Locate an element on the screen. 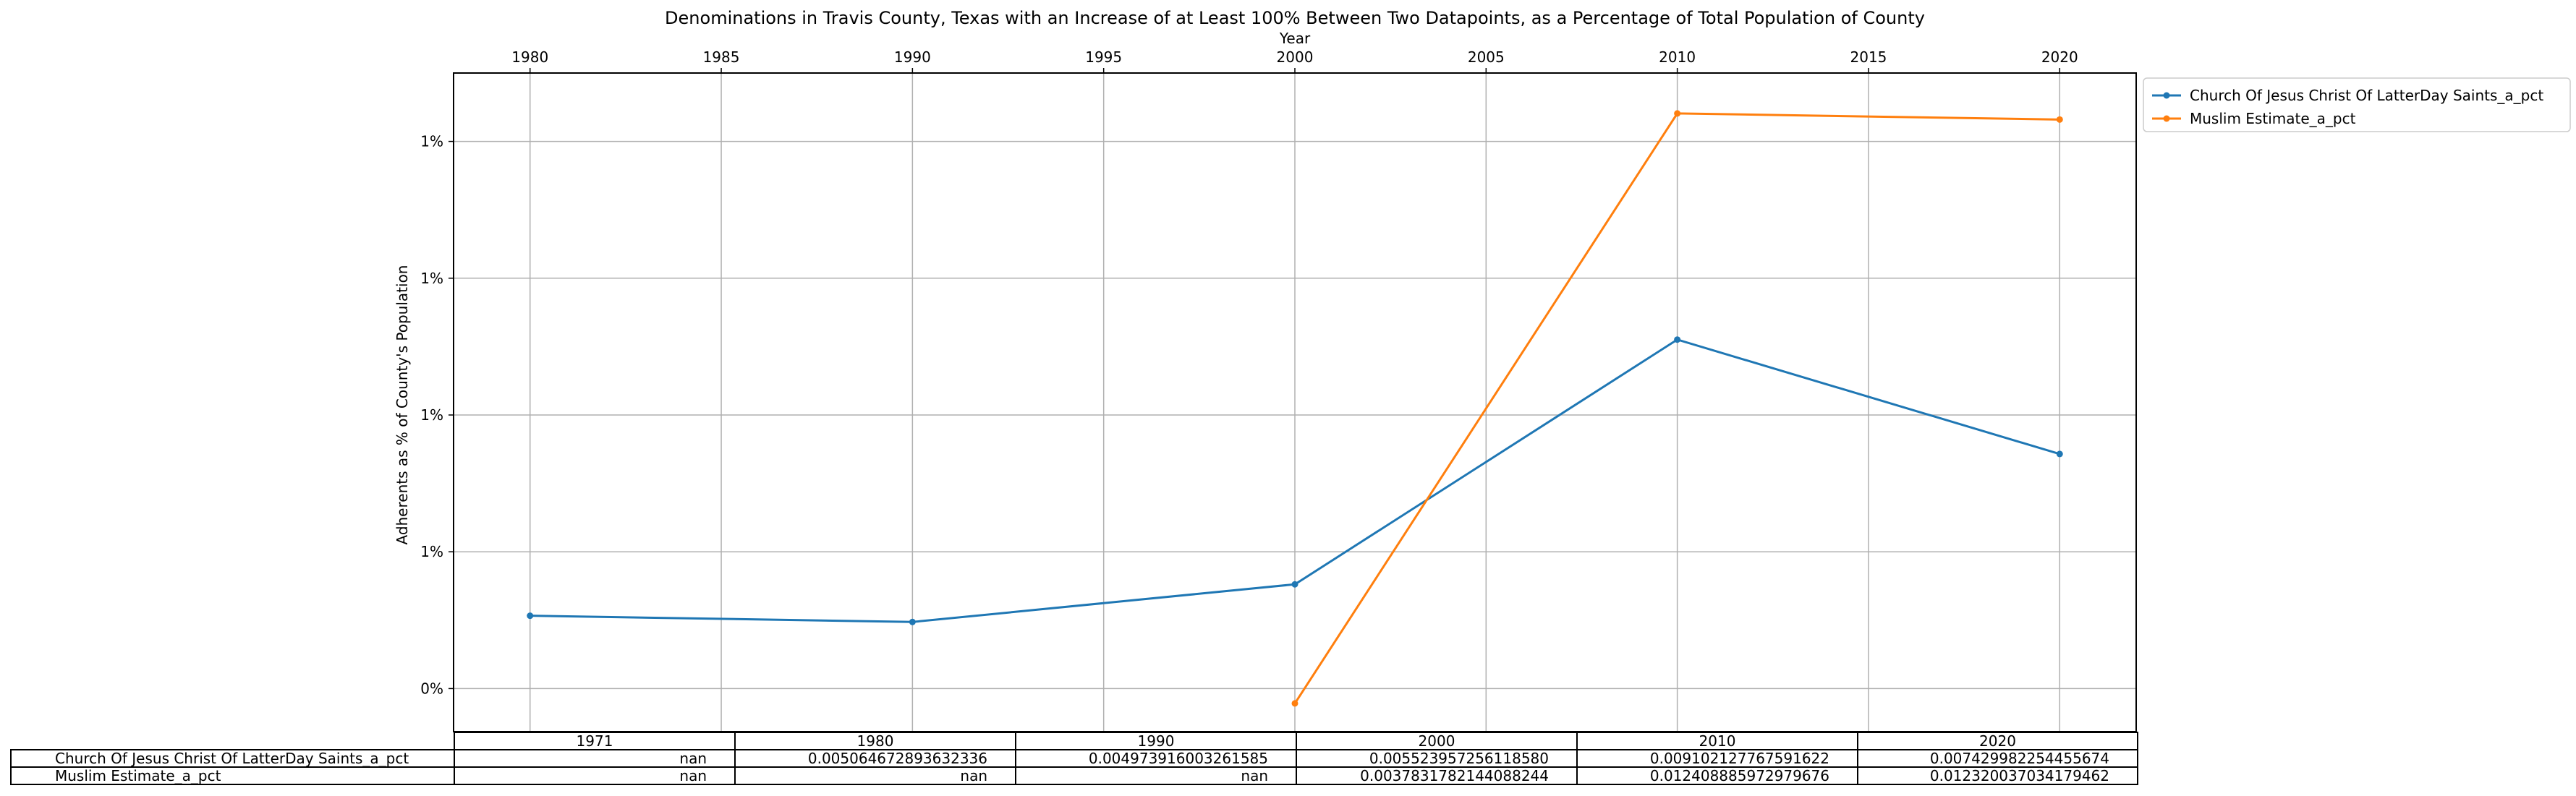 The width and height of the screenshot is (2576, 796). table-corner is located at coordinates (232, 741).